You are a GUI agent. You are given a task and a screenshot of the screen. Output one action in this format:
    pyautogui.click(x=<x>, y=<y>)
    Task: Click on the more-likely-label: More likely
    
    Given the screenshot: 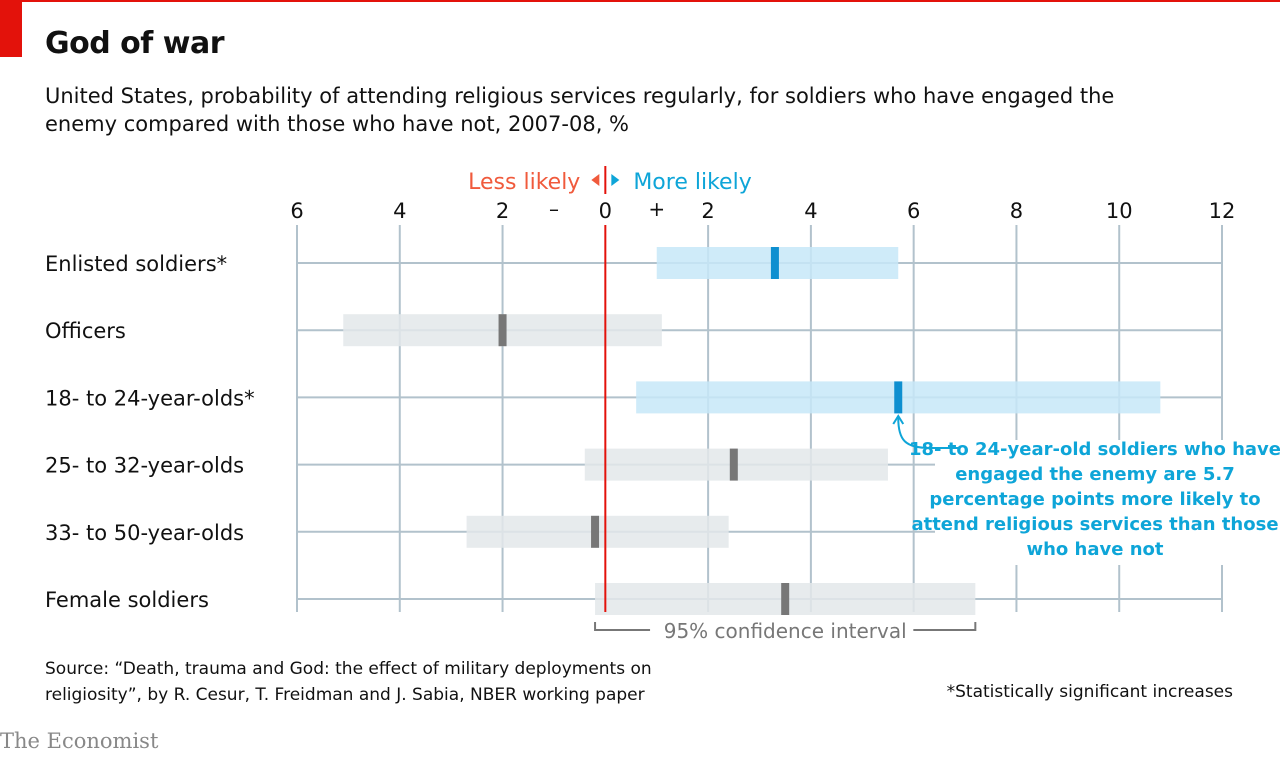 What is the action you would take?
    pyautogui.click(x=692, y=182)
    